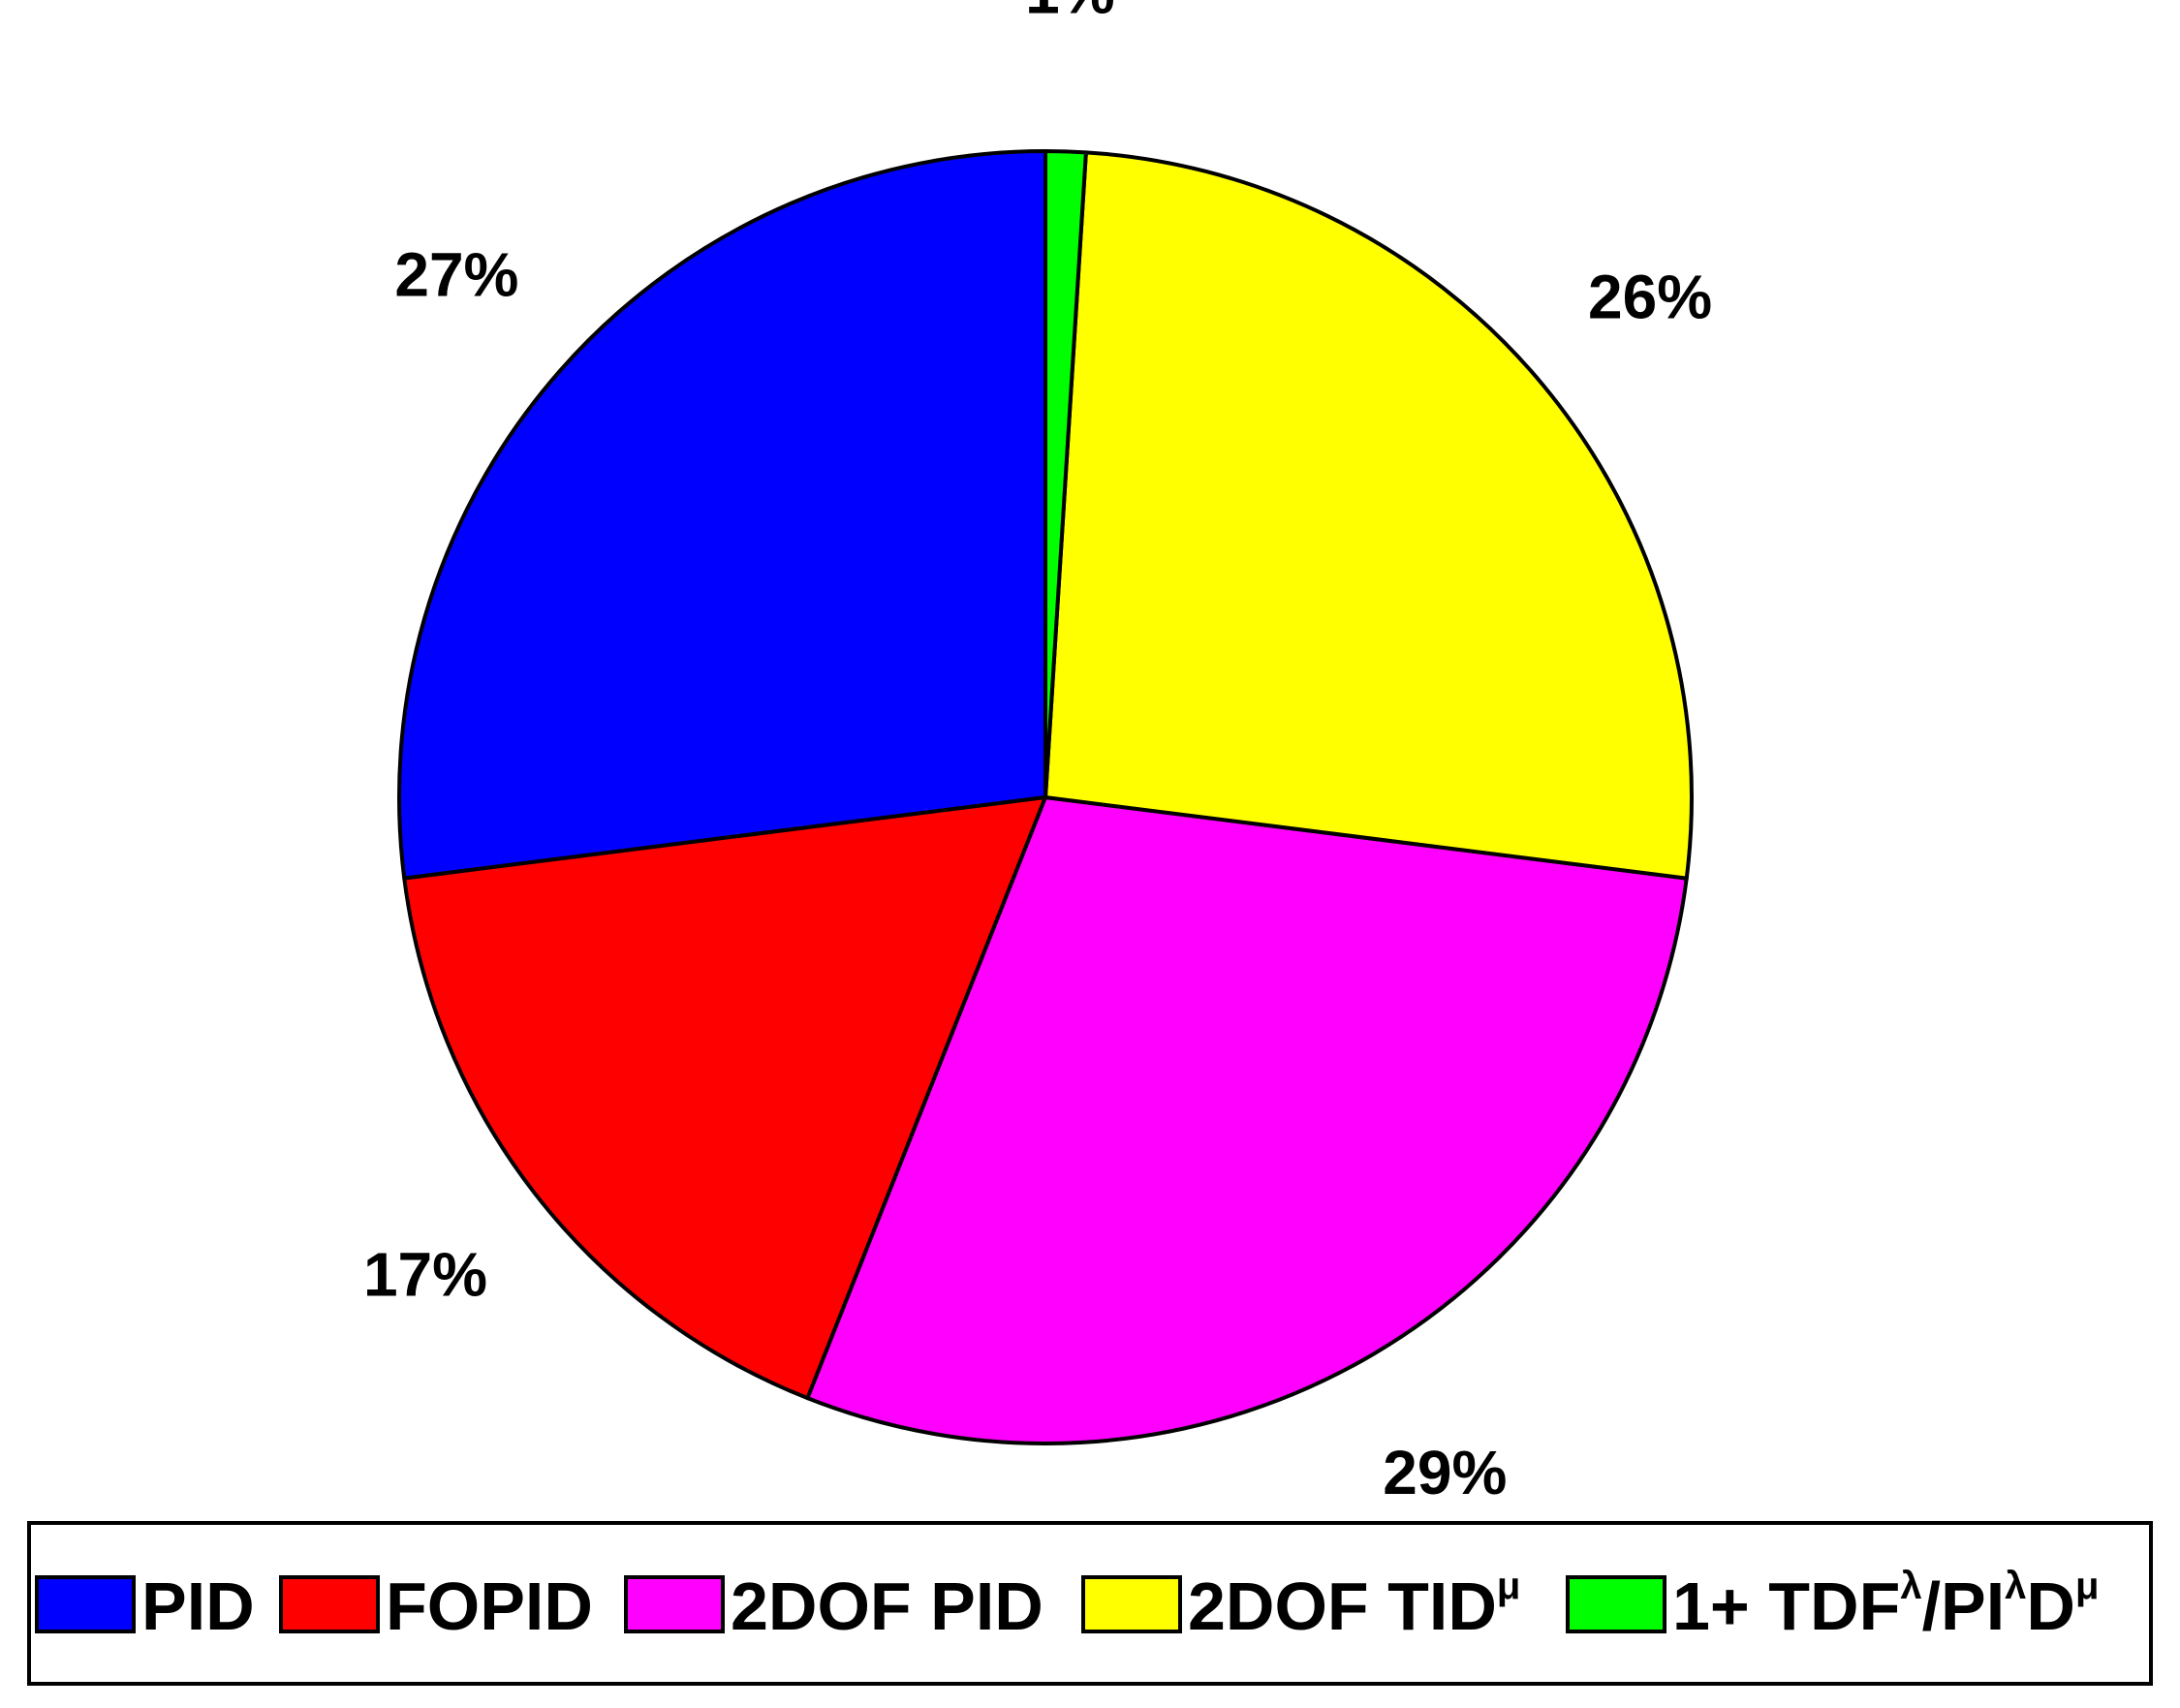 Image resolution: width=2180 pixels, height=1708 pixels. Describe the element at coordinates (1354, 1604) in the screenshot. I see `legend-label-2dof-tid: 2DOF TIDμ` at that location.